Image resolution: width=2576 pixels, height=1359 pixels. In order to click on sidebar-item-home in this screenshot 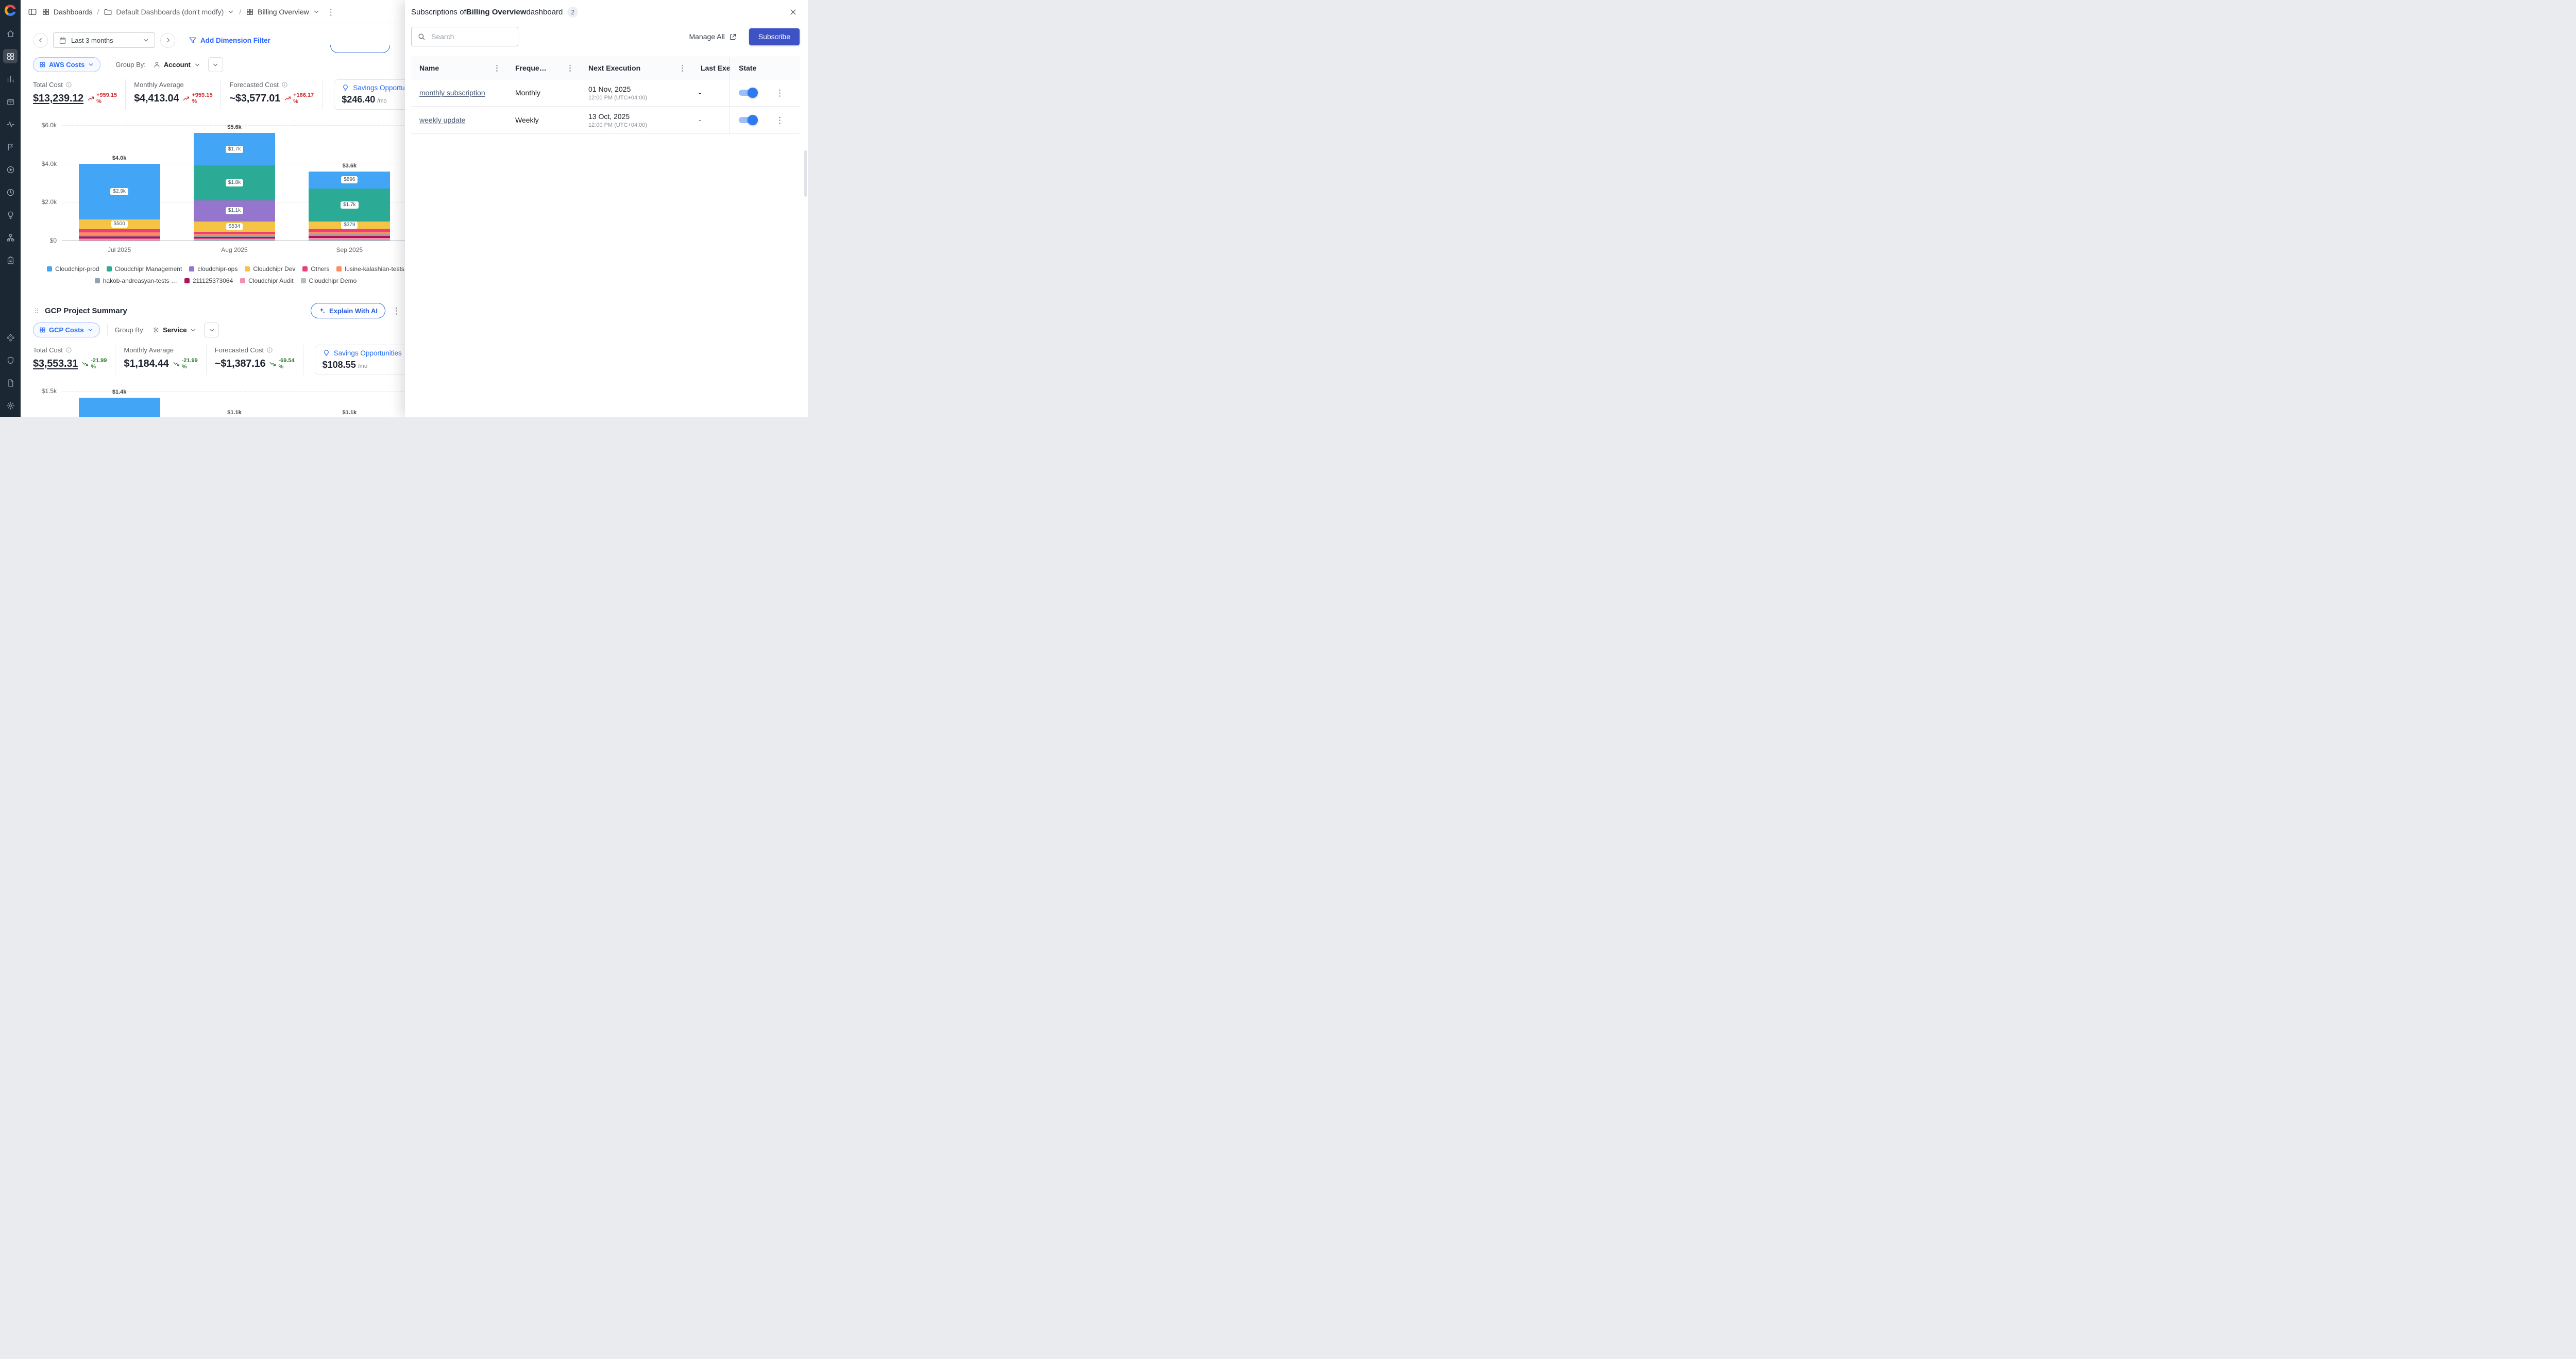, I will do `click(10, 33)`.